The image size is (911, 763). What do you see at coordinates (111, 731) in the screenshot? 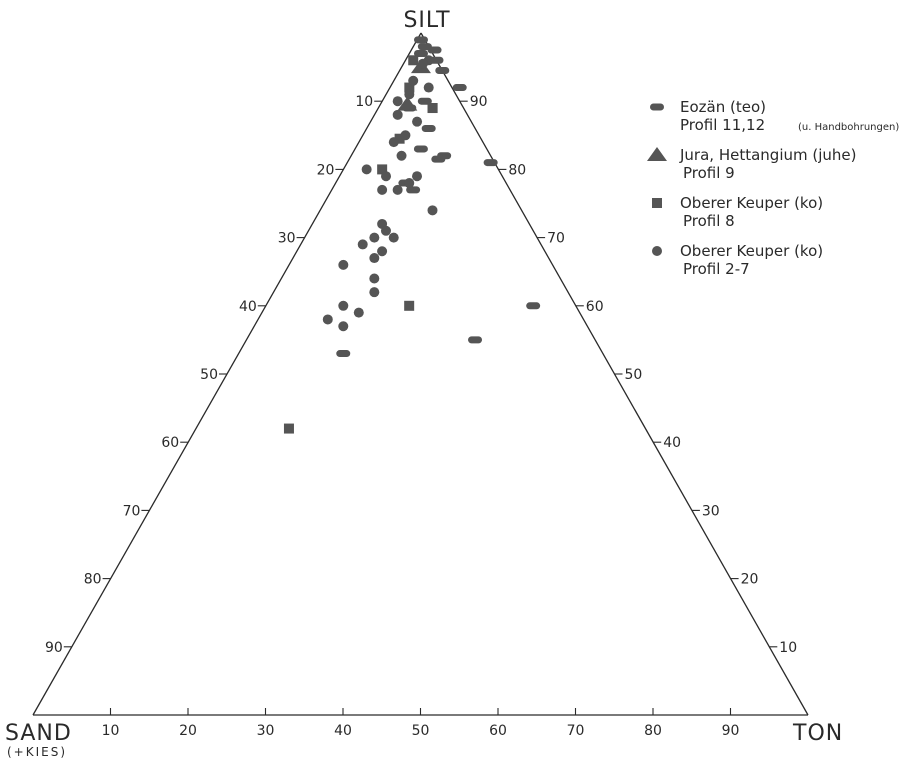
I see `tick-label-bottom: 10` at bounding box center [111, 731].